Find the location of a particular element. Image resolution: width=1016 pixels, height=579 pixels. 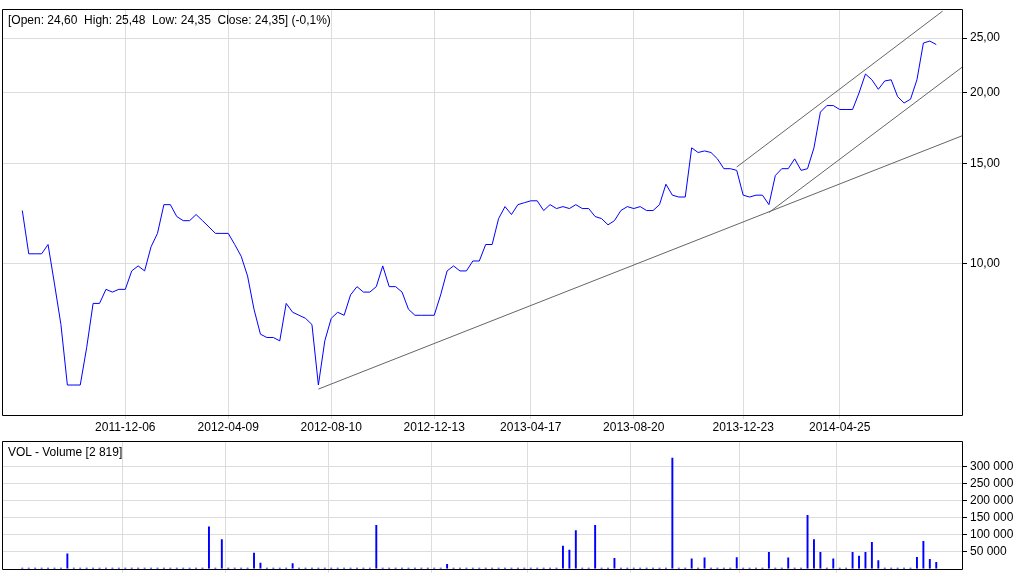

x-tick-label: 2014-04-25 is located at coordinates (840, 426).